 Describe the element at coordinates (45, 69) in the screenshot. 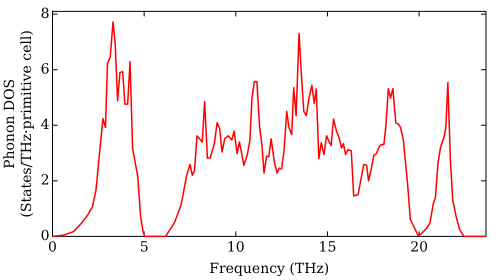

I see `y-tick-label: 6` at that location.